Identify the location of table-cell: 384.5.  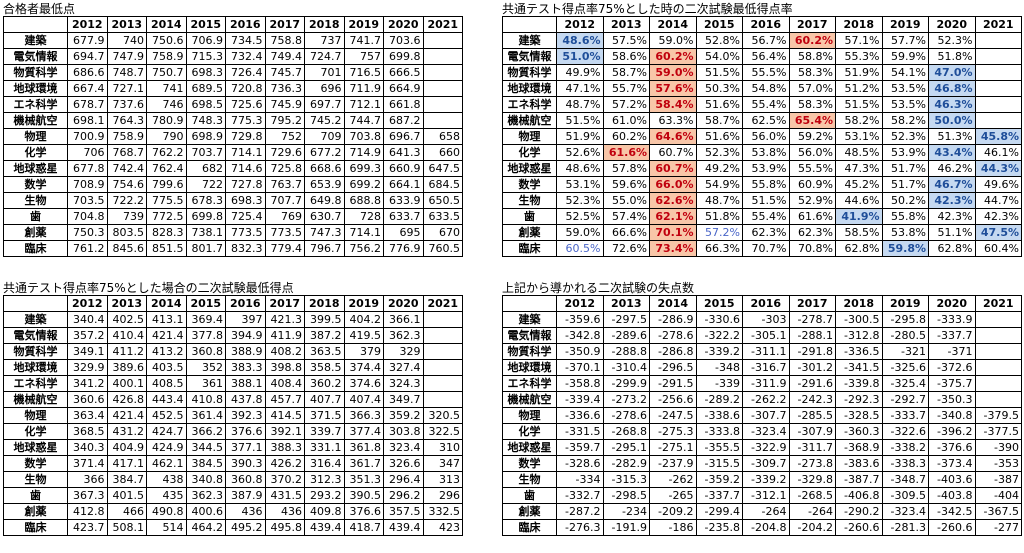
(205, 463).